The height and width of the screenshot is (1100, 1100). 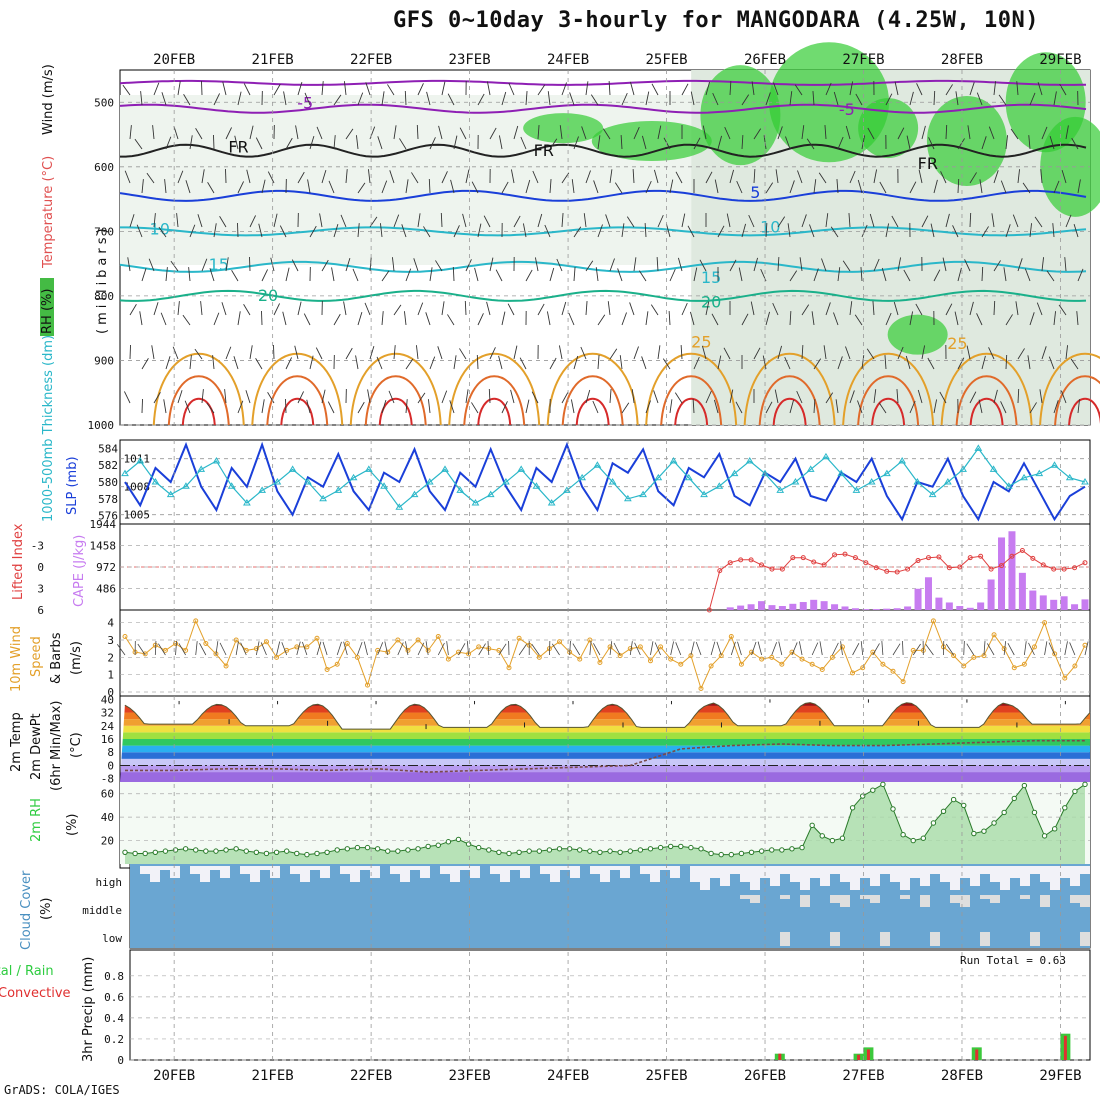 I want to click on date-label-bottom: 21FEB, so click(x=273, y=1076).